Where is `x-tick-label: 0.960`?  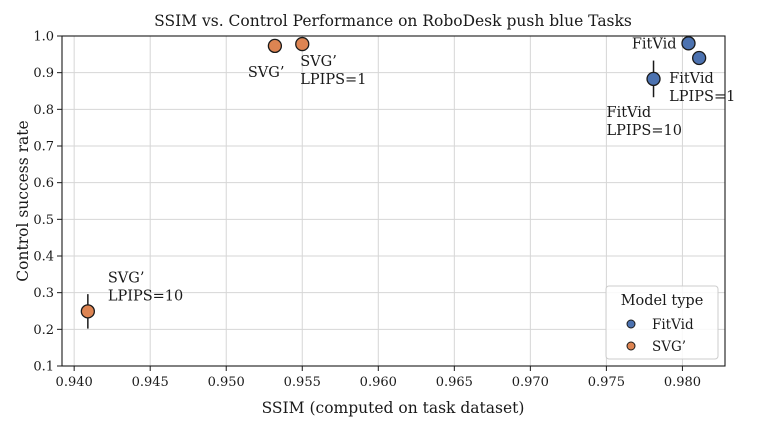 x-tick-label: 0.960 is located at coordinates (378, 382).